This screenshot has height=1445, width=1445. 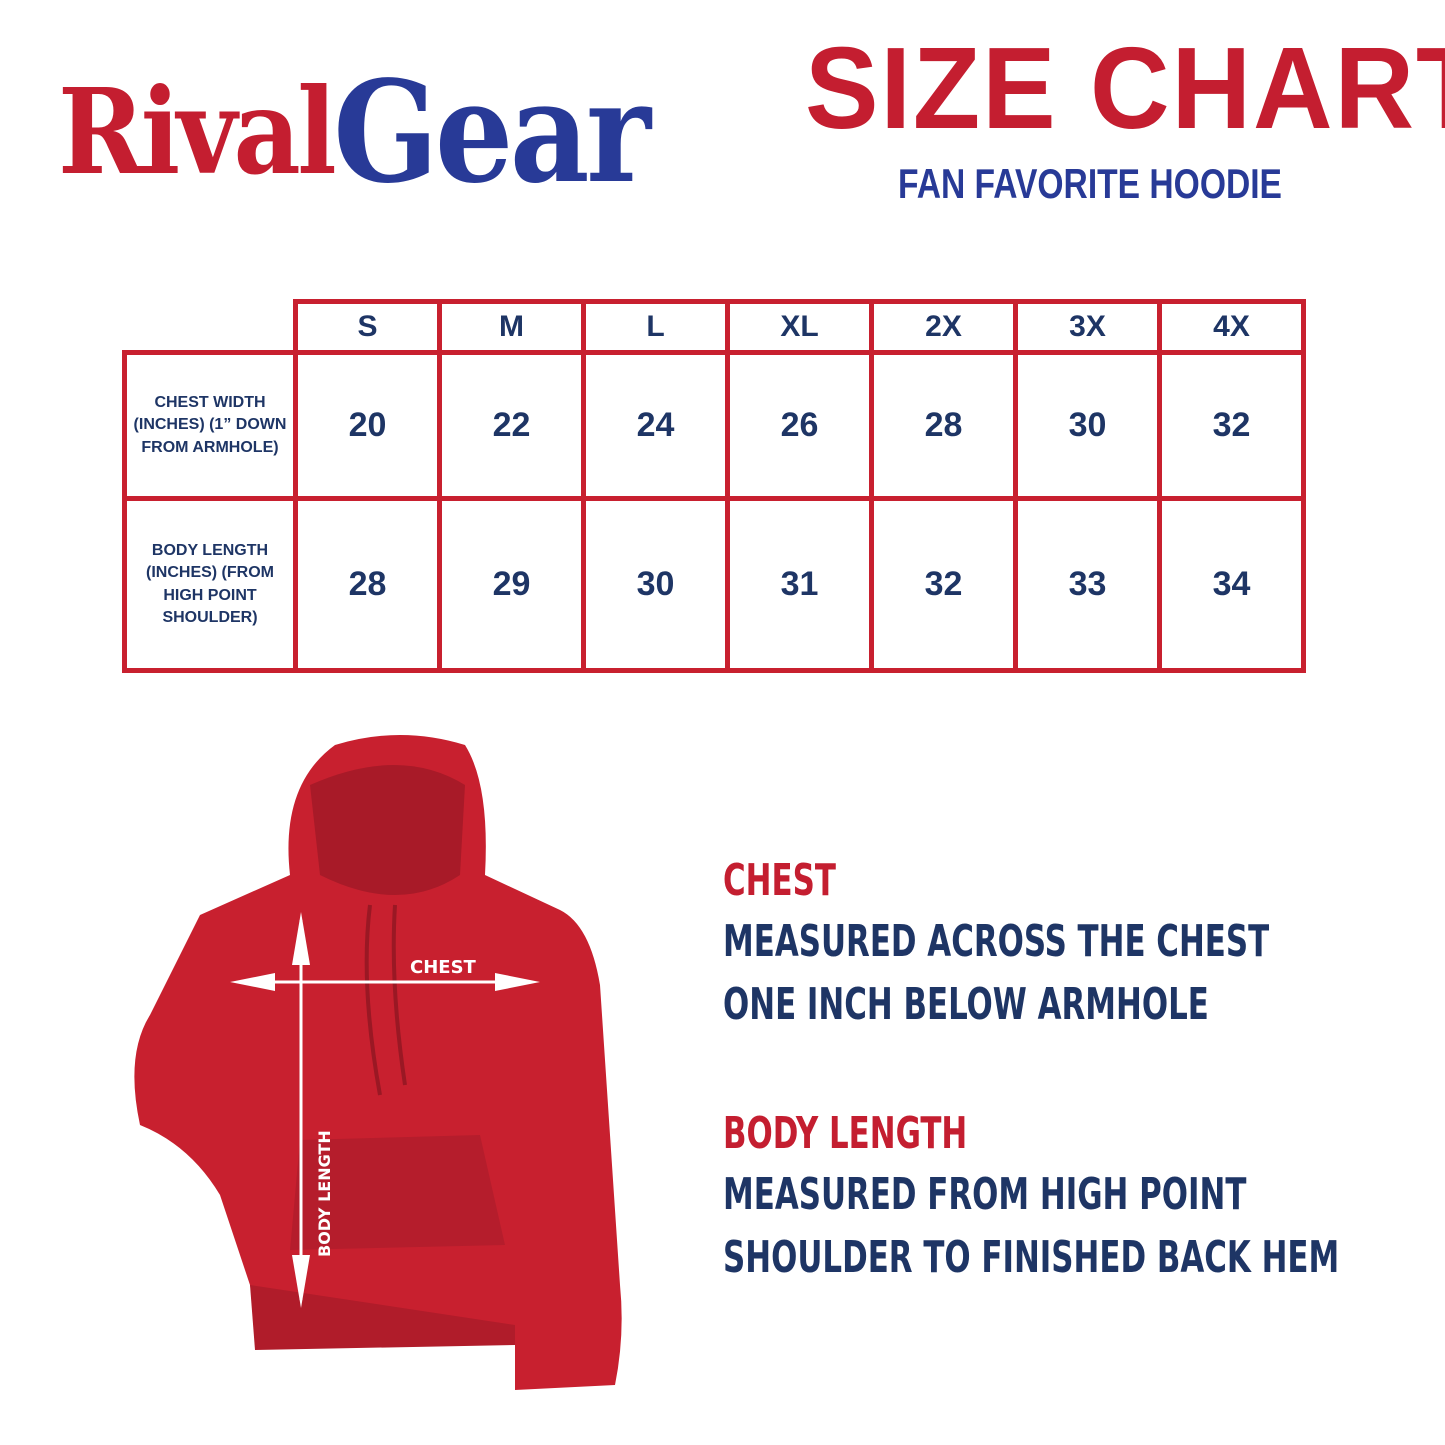 What do you see at coordinates (1125, 88) in the screenshot?
I see `page-title: SIZE CHART` at bounding box center [1125, 88].